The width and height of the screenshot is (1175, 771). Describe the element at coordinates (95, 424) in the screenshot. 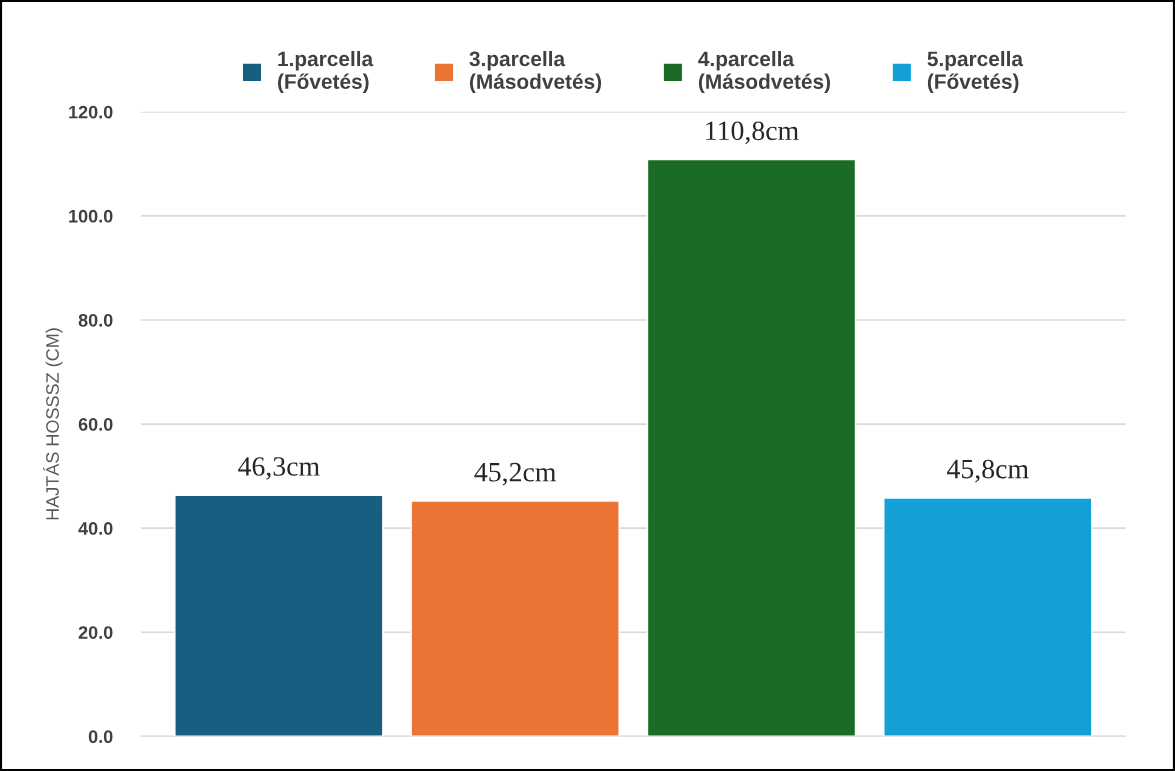

I see `y-tick-label: 60.0` at that location.